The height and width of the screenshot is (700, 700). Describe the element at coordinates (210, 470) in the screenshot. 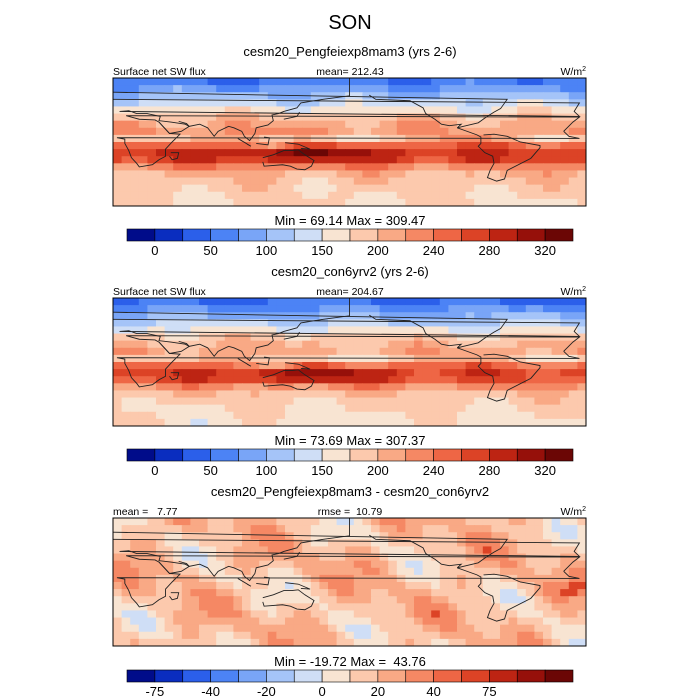

I see `colorbar-tick-label: 50` at that location.